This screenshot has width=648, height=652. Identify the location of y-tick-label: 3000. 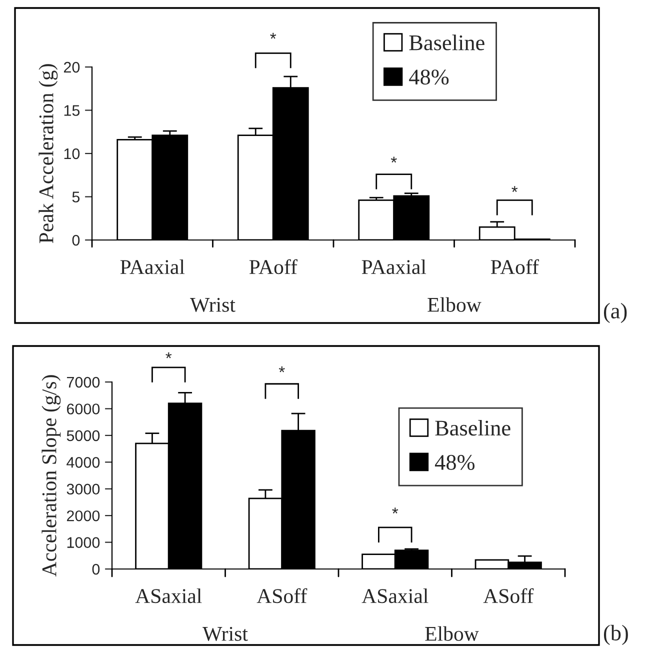
(83, 489).